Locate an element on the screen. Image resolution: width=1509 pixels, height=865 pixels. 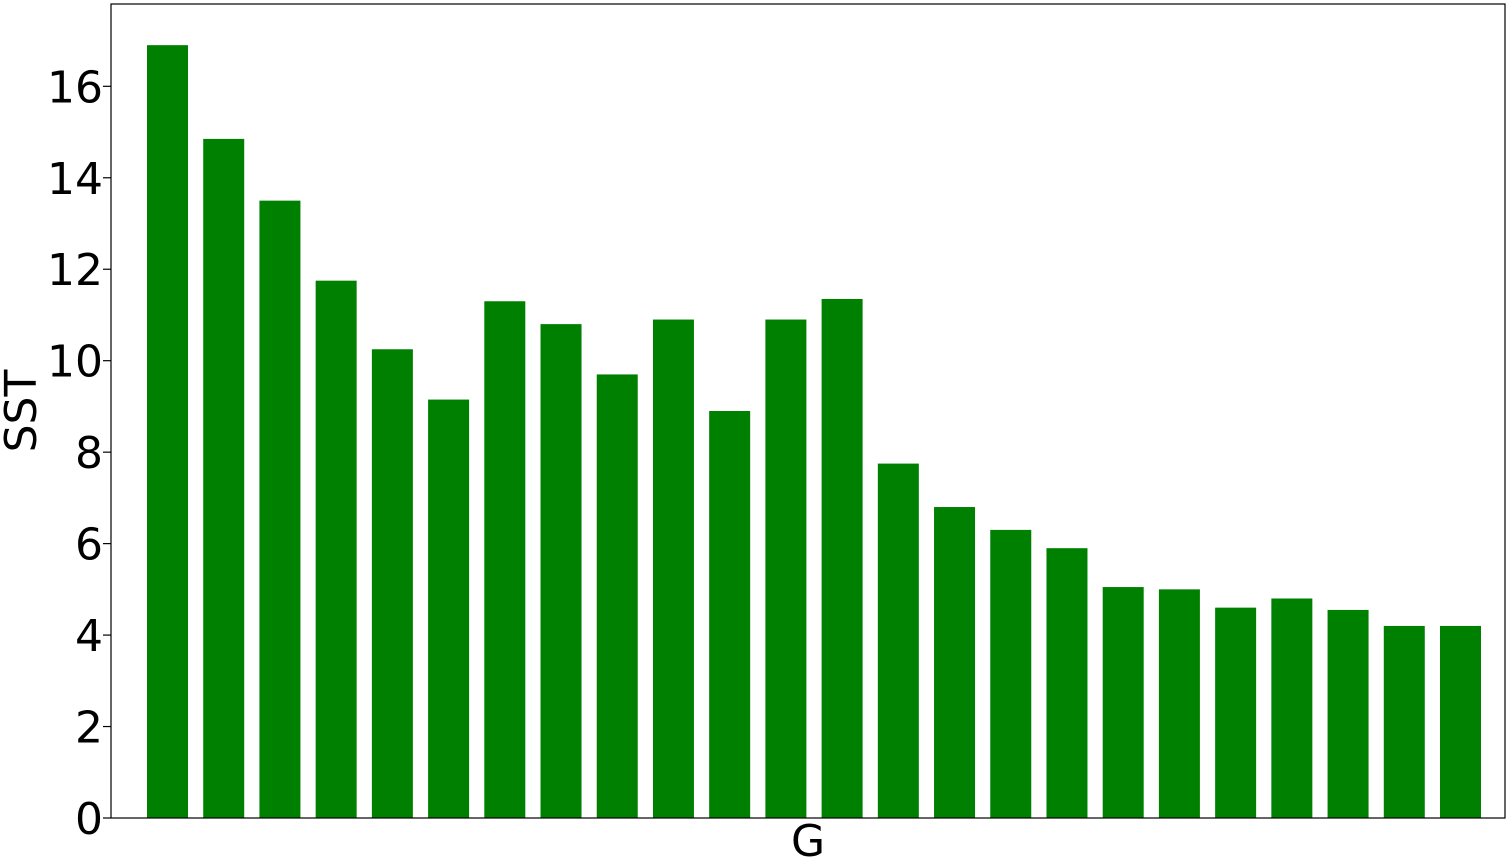
y-tick-label: 6 is located at coordinates (89, 545).